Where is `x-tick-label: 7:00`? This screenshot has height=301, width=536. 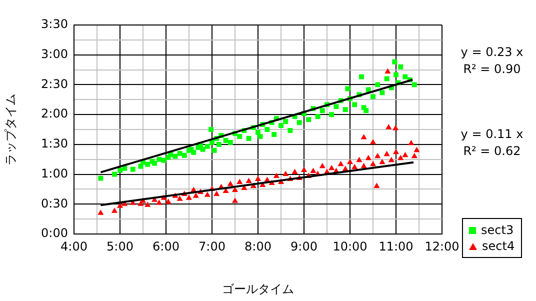
x-tick-label: 7:00 is located at coordinates (212, 246).